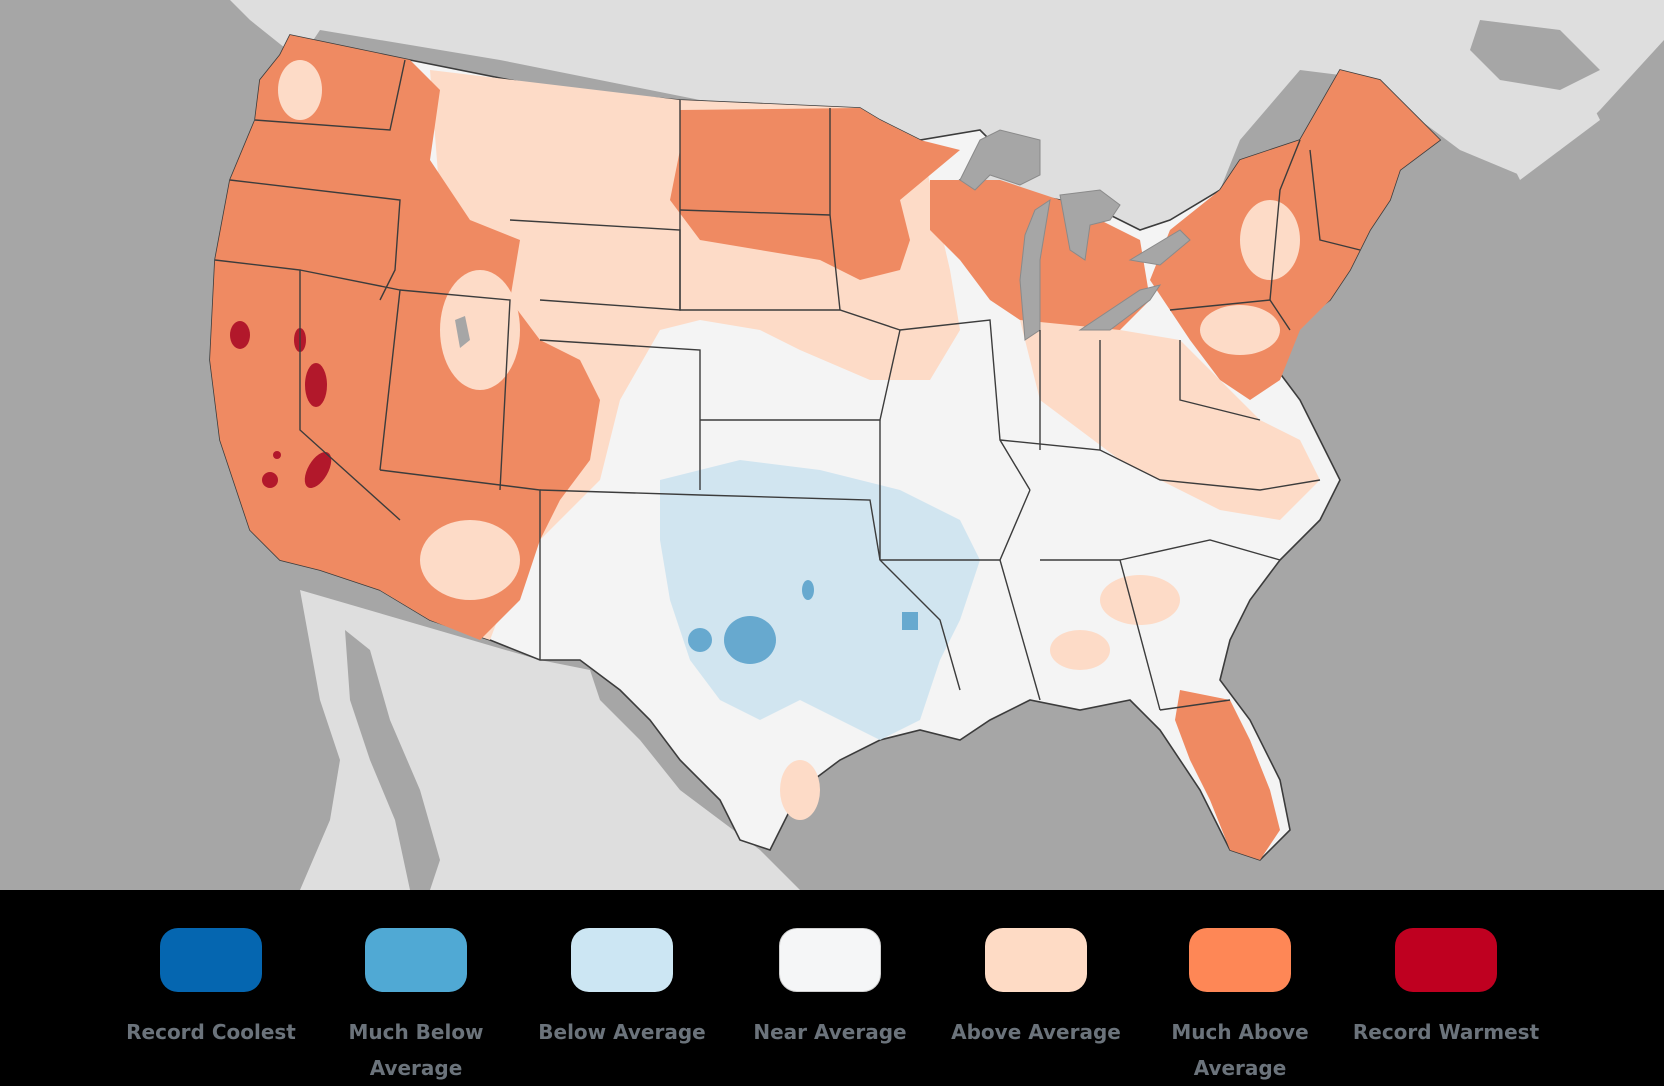  I want to click on legend-label: Record Warmest, so click(1446, 1032).